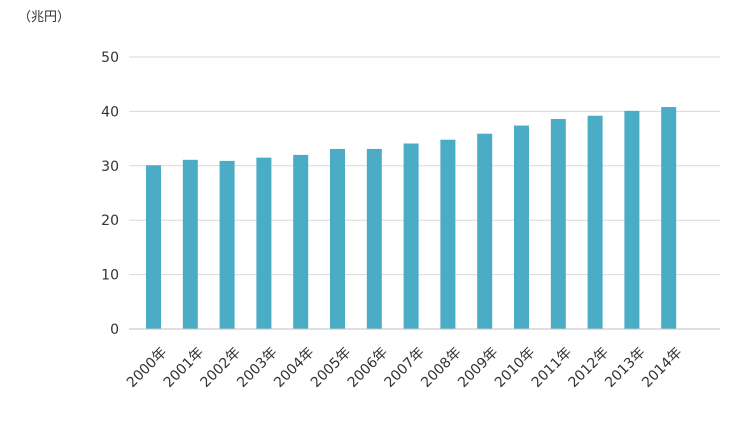 This screenshot has width=738, height=426. I want to click on y-axis-ticks: 0 10 20 30 40 50, so click(110, 194).